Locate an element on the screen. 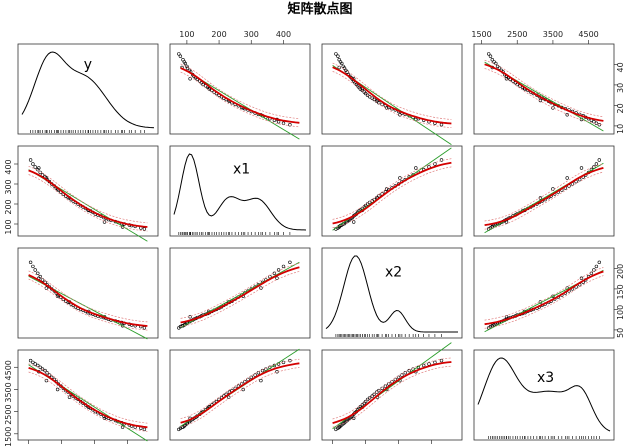 The width and height of the screenshot is (640, 446). panel-y-vs-x3 is located at coordinates (544, 89).